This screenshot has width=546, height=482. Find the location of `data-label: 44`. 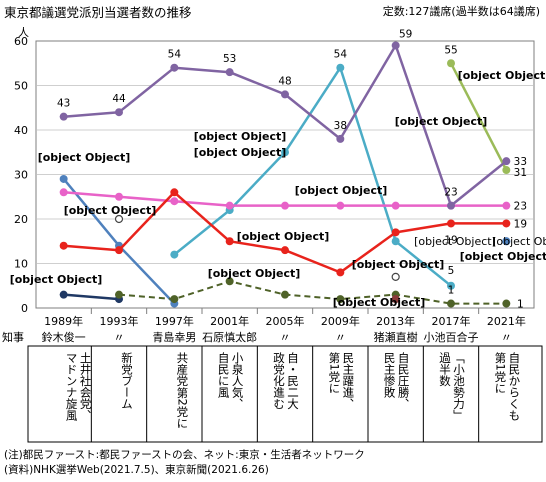

data-label: 44 is located at coordinates (119, 99).